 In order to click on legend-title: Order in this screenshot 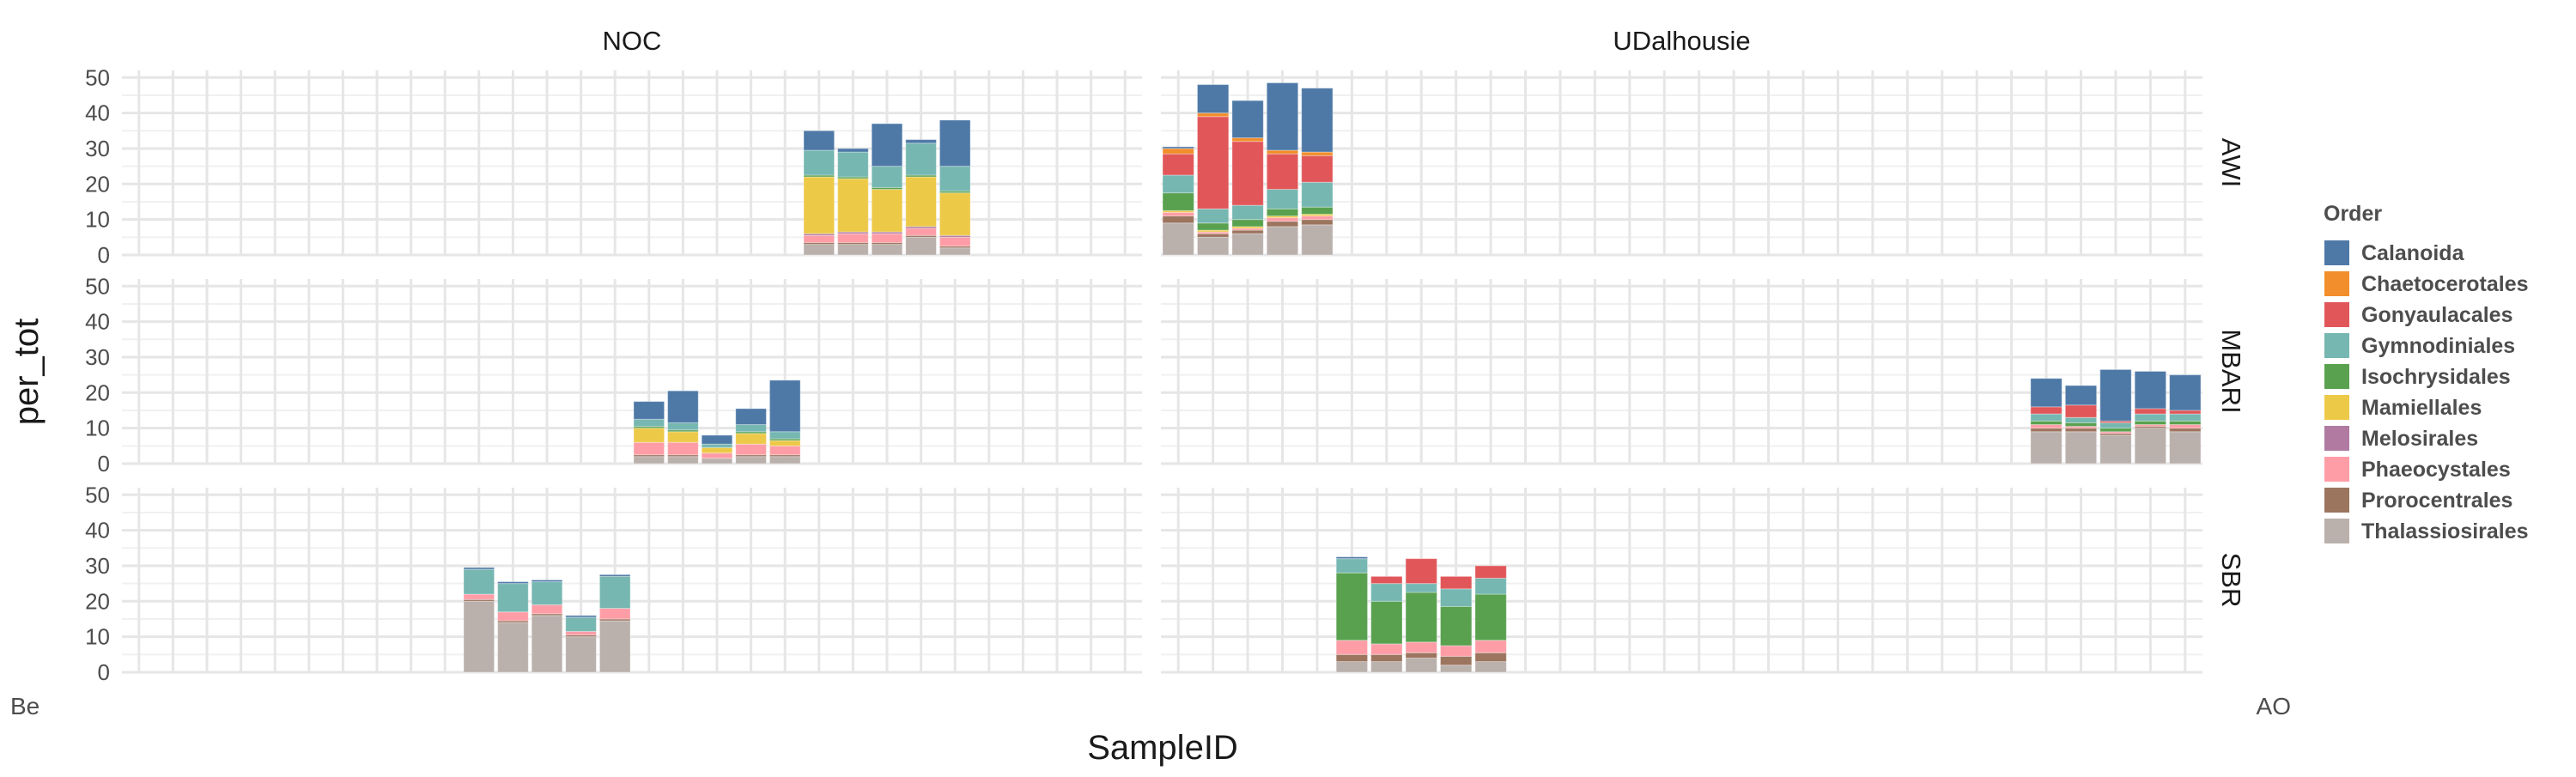, I will do `click(2353, 214)`.